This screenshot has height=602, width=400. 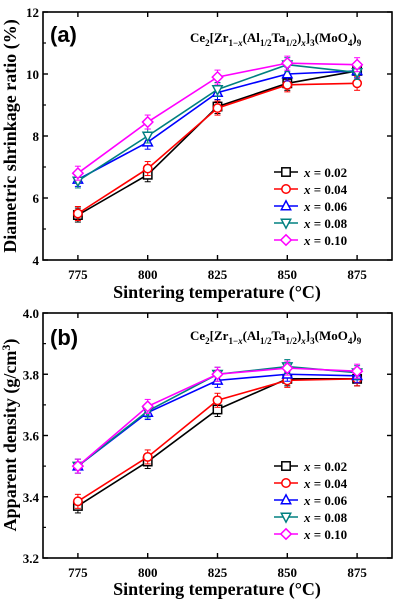 I want to click on panel-a-legend: x = 0.02 x = 0.04 x = 0.06 x = 0.08 x = 0.10, so click(x=311, y=206).